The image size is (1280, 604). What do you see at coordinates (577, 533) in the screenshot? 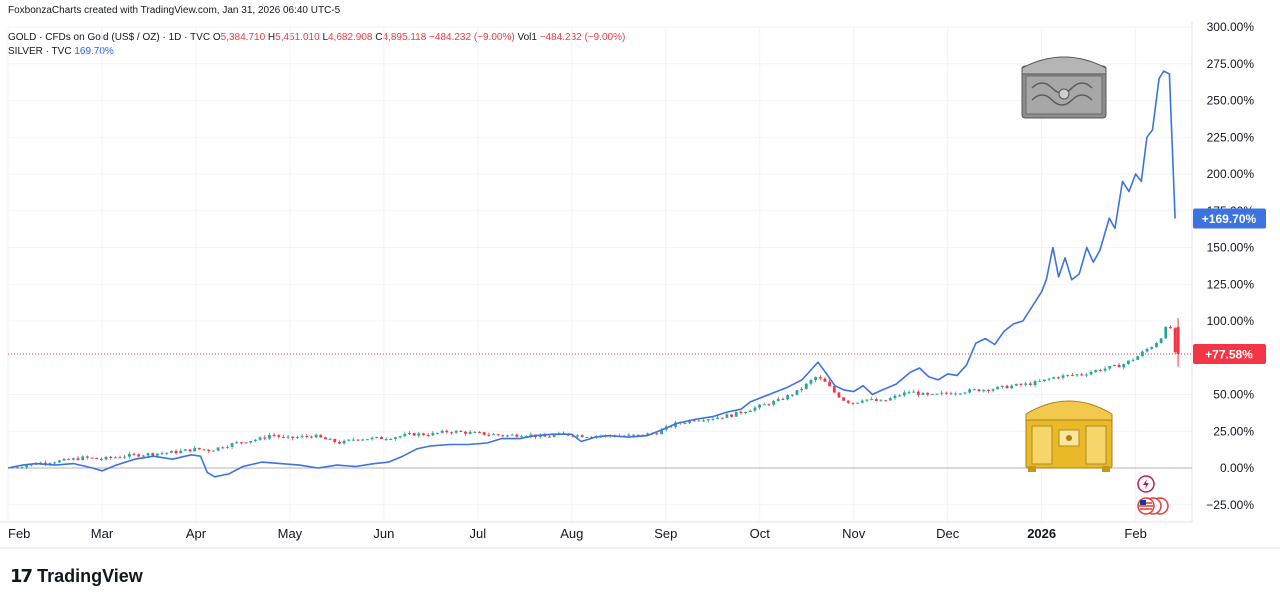
I see `x-axis: Feb Mar Apr May Jun Jul Aug Sep Oct Nov Dec 2026 Feb` at bounding box center [577, 533].